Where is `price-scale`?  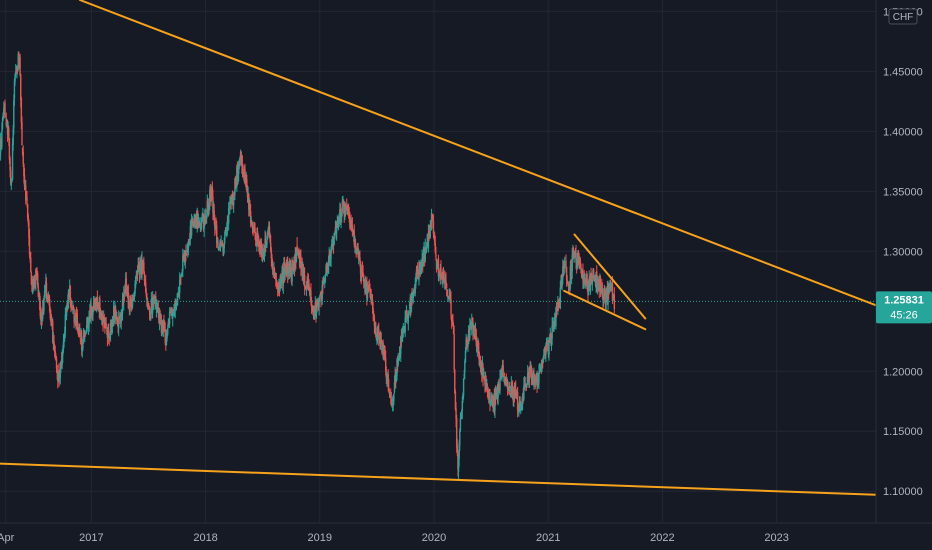 price-scale is located at coordinates (904, 275).